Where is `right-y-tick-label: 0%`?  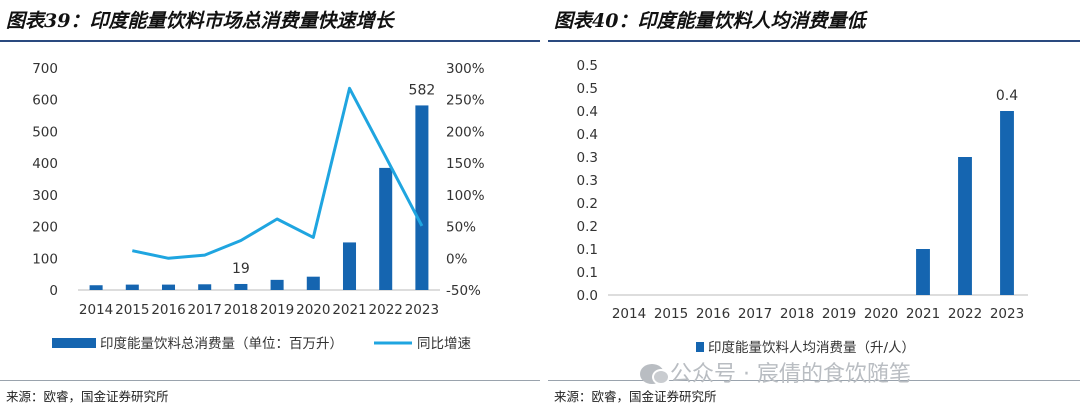
right-y-tick-label: 0% is located at coordinates (457, 259).